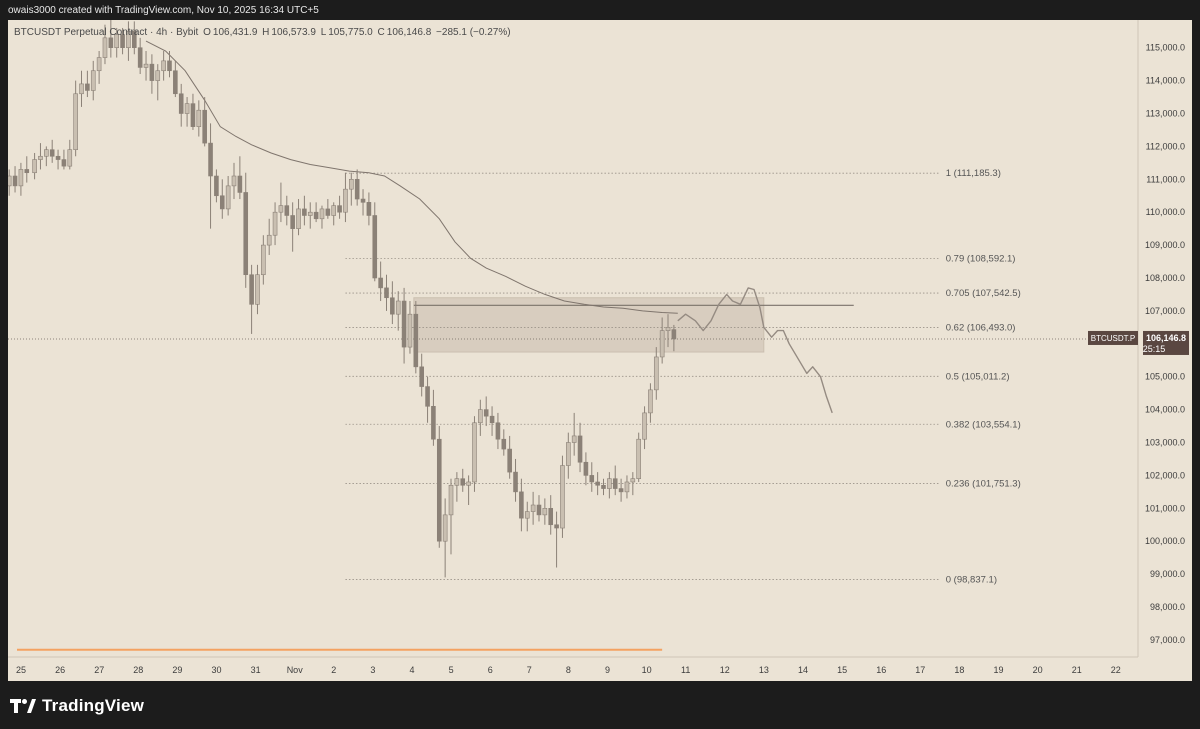  Describe the element at coordinates (881, 670) in the screenshot. I see `time-tick-label: 16` at that location.